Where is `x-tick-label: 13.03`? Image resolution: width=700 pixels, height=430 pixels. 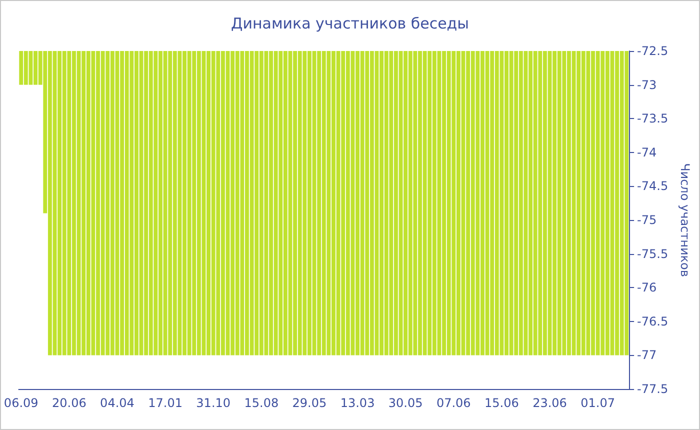 x-tick-label: 13.03 is located at coordinates (357, 403).